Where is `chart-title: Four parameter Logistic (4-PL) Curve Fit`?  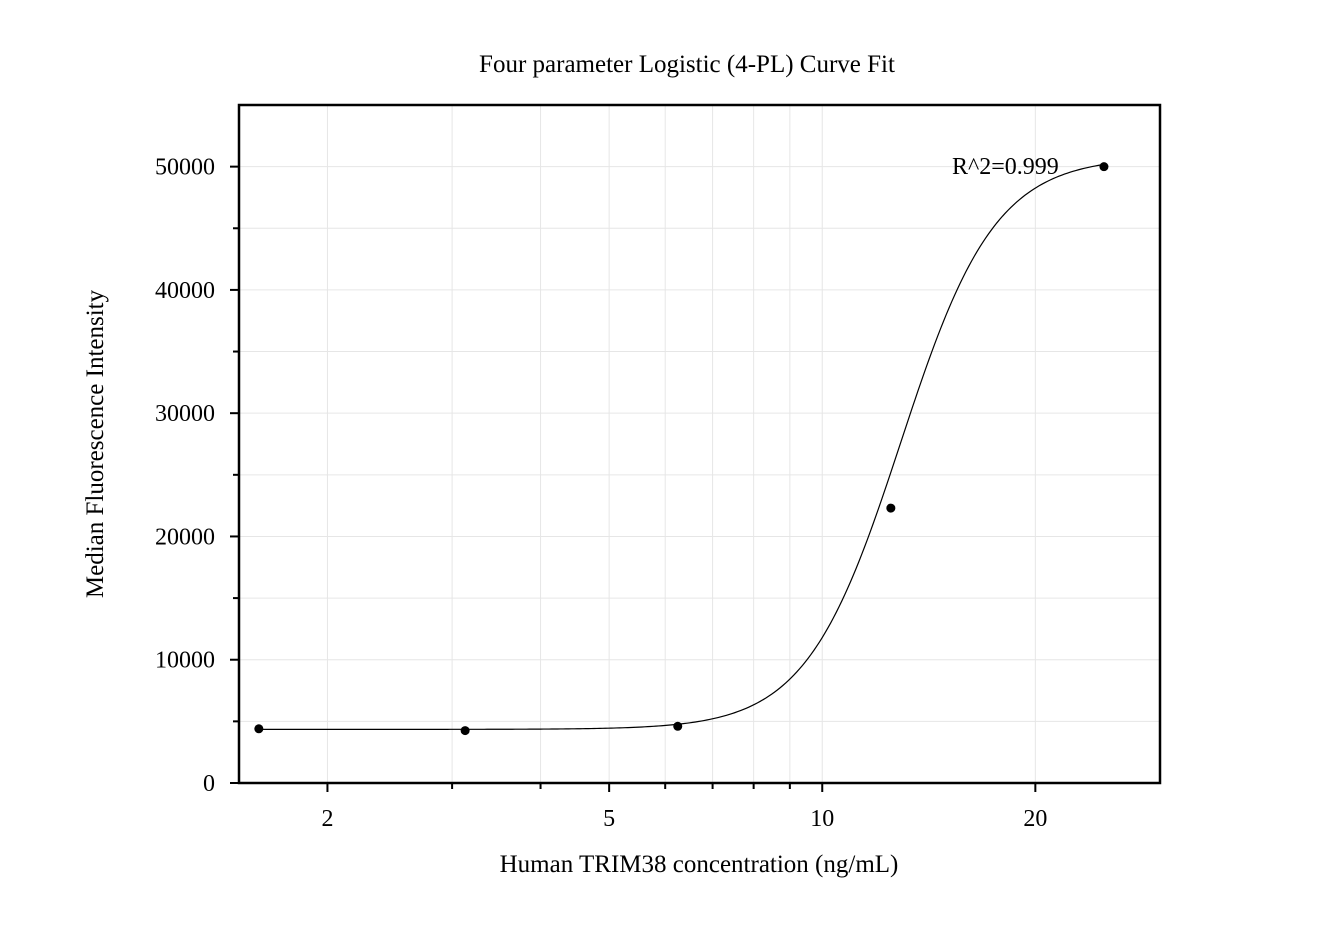 chart-title: Four parameter Logistic (4-PL) Curve Fit is located at coordinates (687, 64).